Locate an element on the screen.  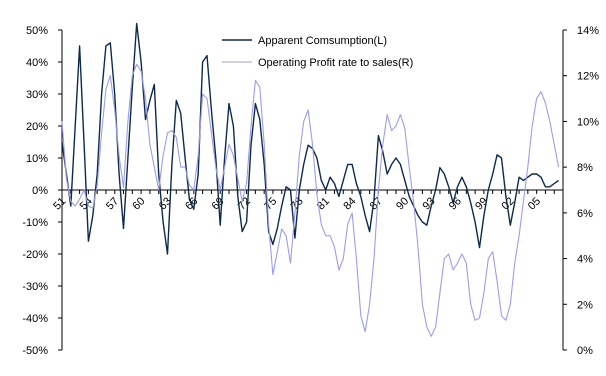
right-y-tick-label: 6% is located at coordinates (585, 214).